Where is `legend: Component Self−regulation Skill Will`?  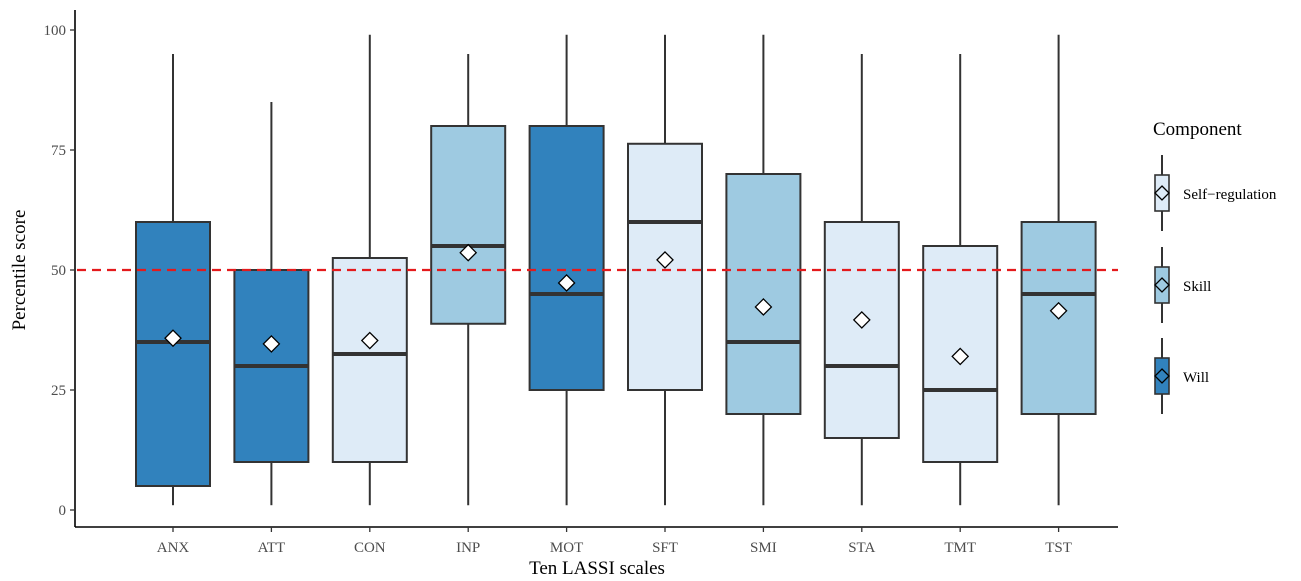 legend: Component Self−regulation Skill Will is located at coordinates (1215, 266).